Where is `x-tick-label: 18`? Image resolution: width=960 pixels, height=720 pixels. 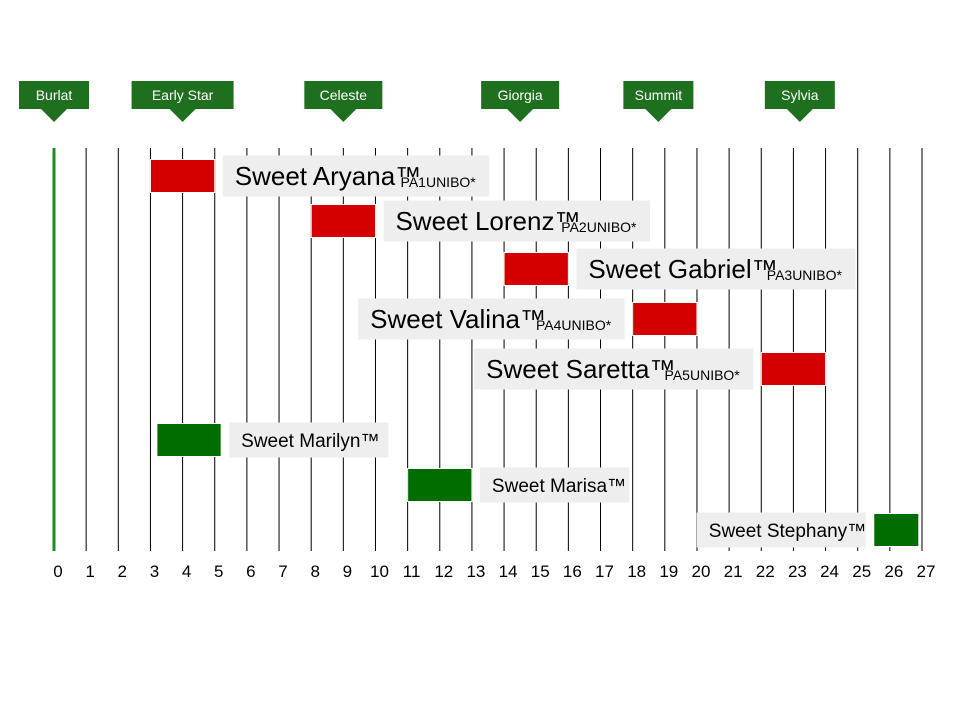
x-tick-label: 18 is located at coordinates (636, 571).